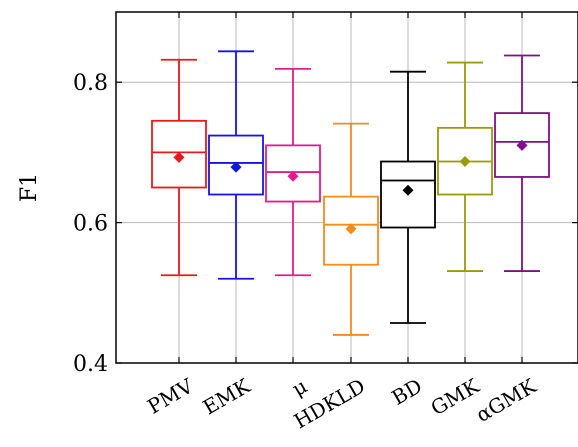 The height and width of the screenshot is (447, 578). I want to click on y-tick-label: 0.6, so click(90, 224).